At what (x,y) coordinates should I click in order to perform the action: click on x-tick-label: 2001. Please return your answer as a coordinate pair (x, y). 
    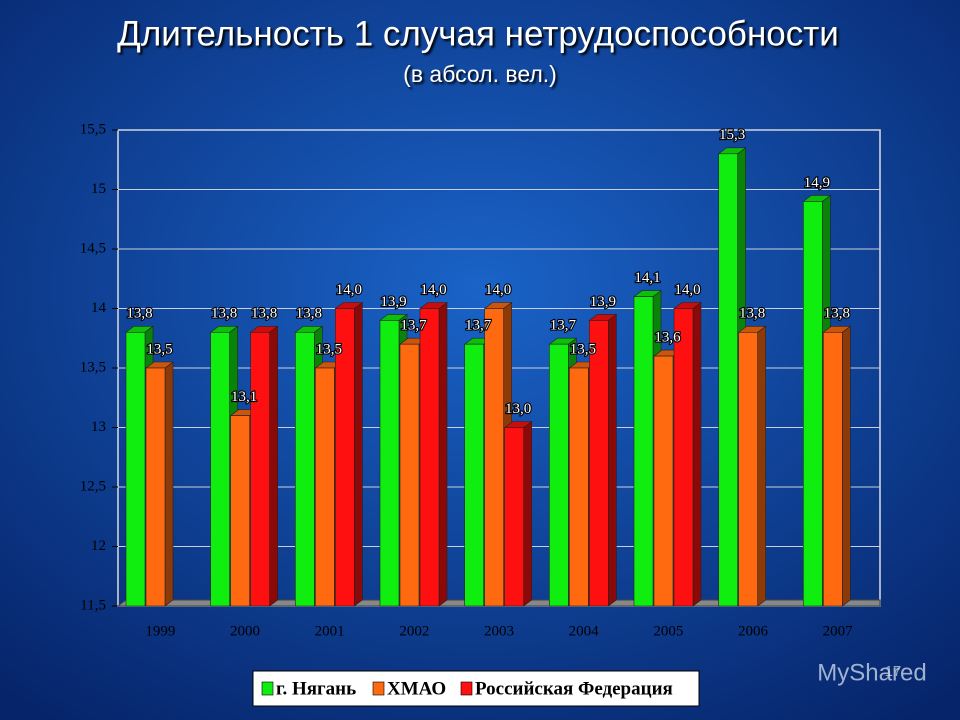
    Looking at the image, I should click on (330, 631).